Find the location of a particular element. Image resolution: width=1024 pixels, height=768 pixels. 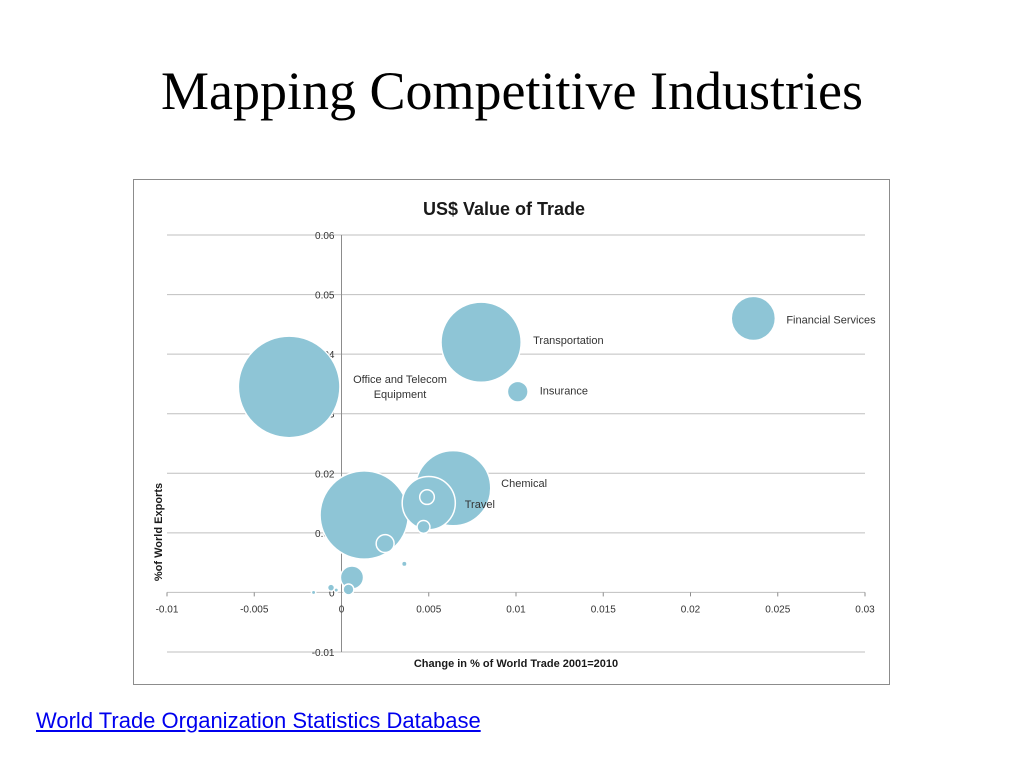

bubble-label: Office and Telecom is located at coordinates (400, 380).